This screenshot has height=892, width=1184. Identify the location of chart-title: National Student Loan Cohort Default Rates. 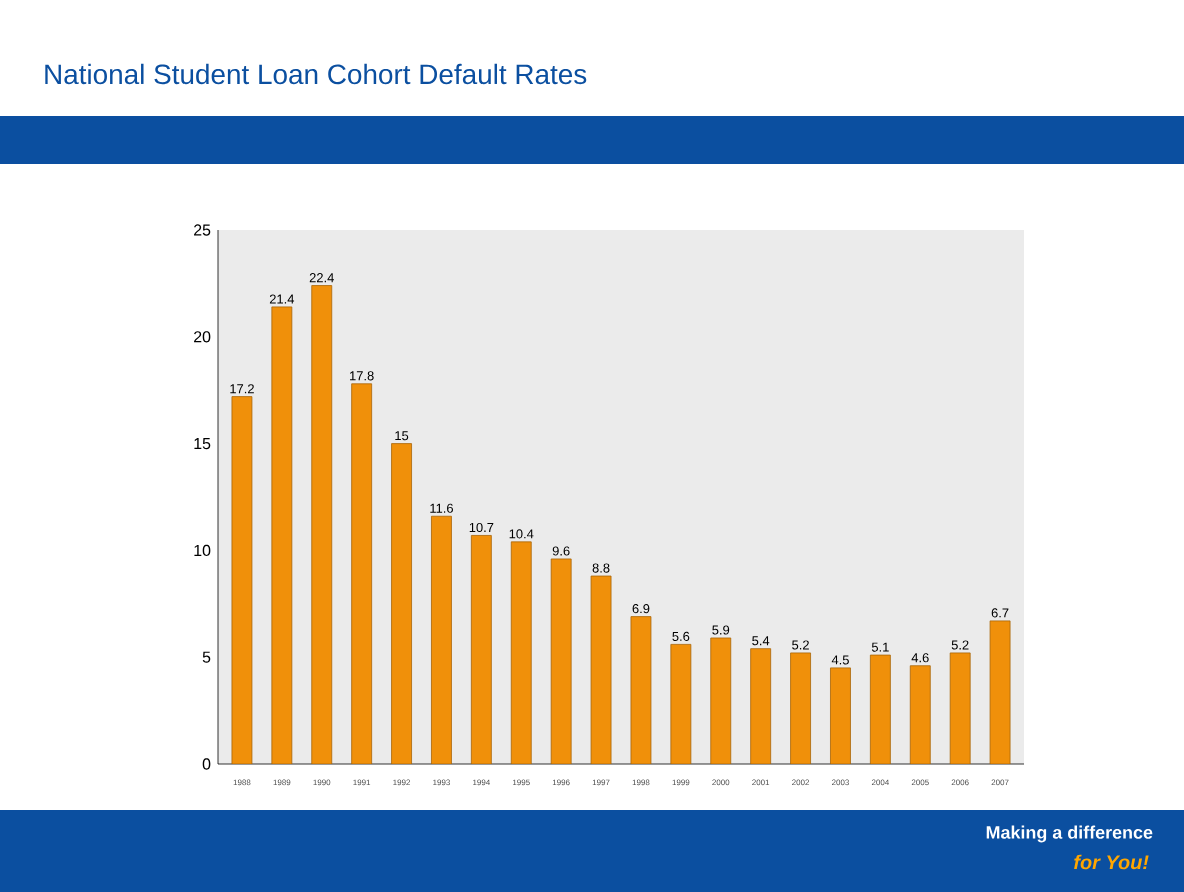
(316, 74).